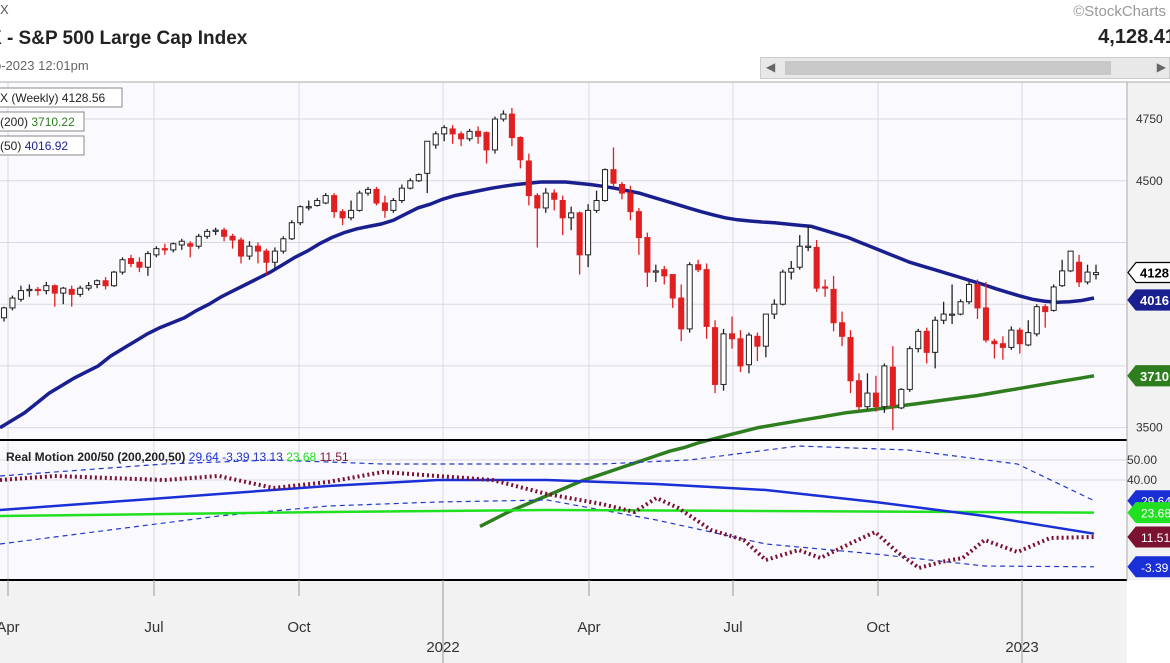  Describe the element at coordinates (948, 68) in the screenshot. I see `scroll-thumb` at that location.